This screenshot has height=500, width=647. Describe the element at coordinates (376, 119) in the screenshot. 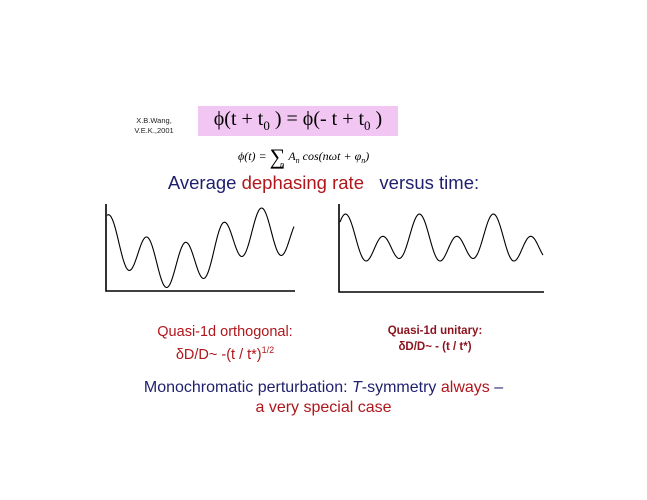

I see `eq-rhs: )` at that location.